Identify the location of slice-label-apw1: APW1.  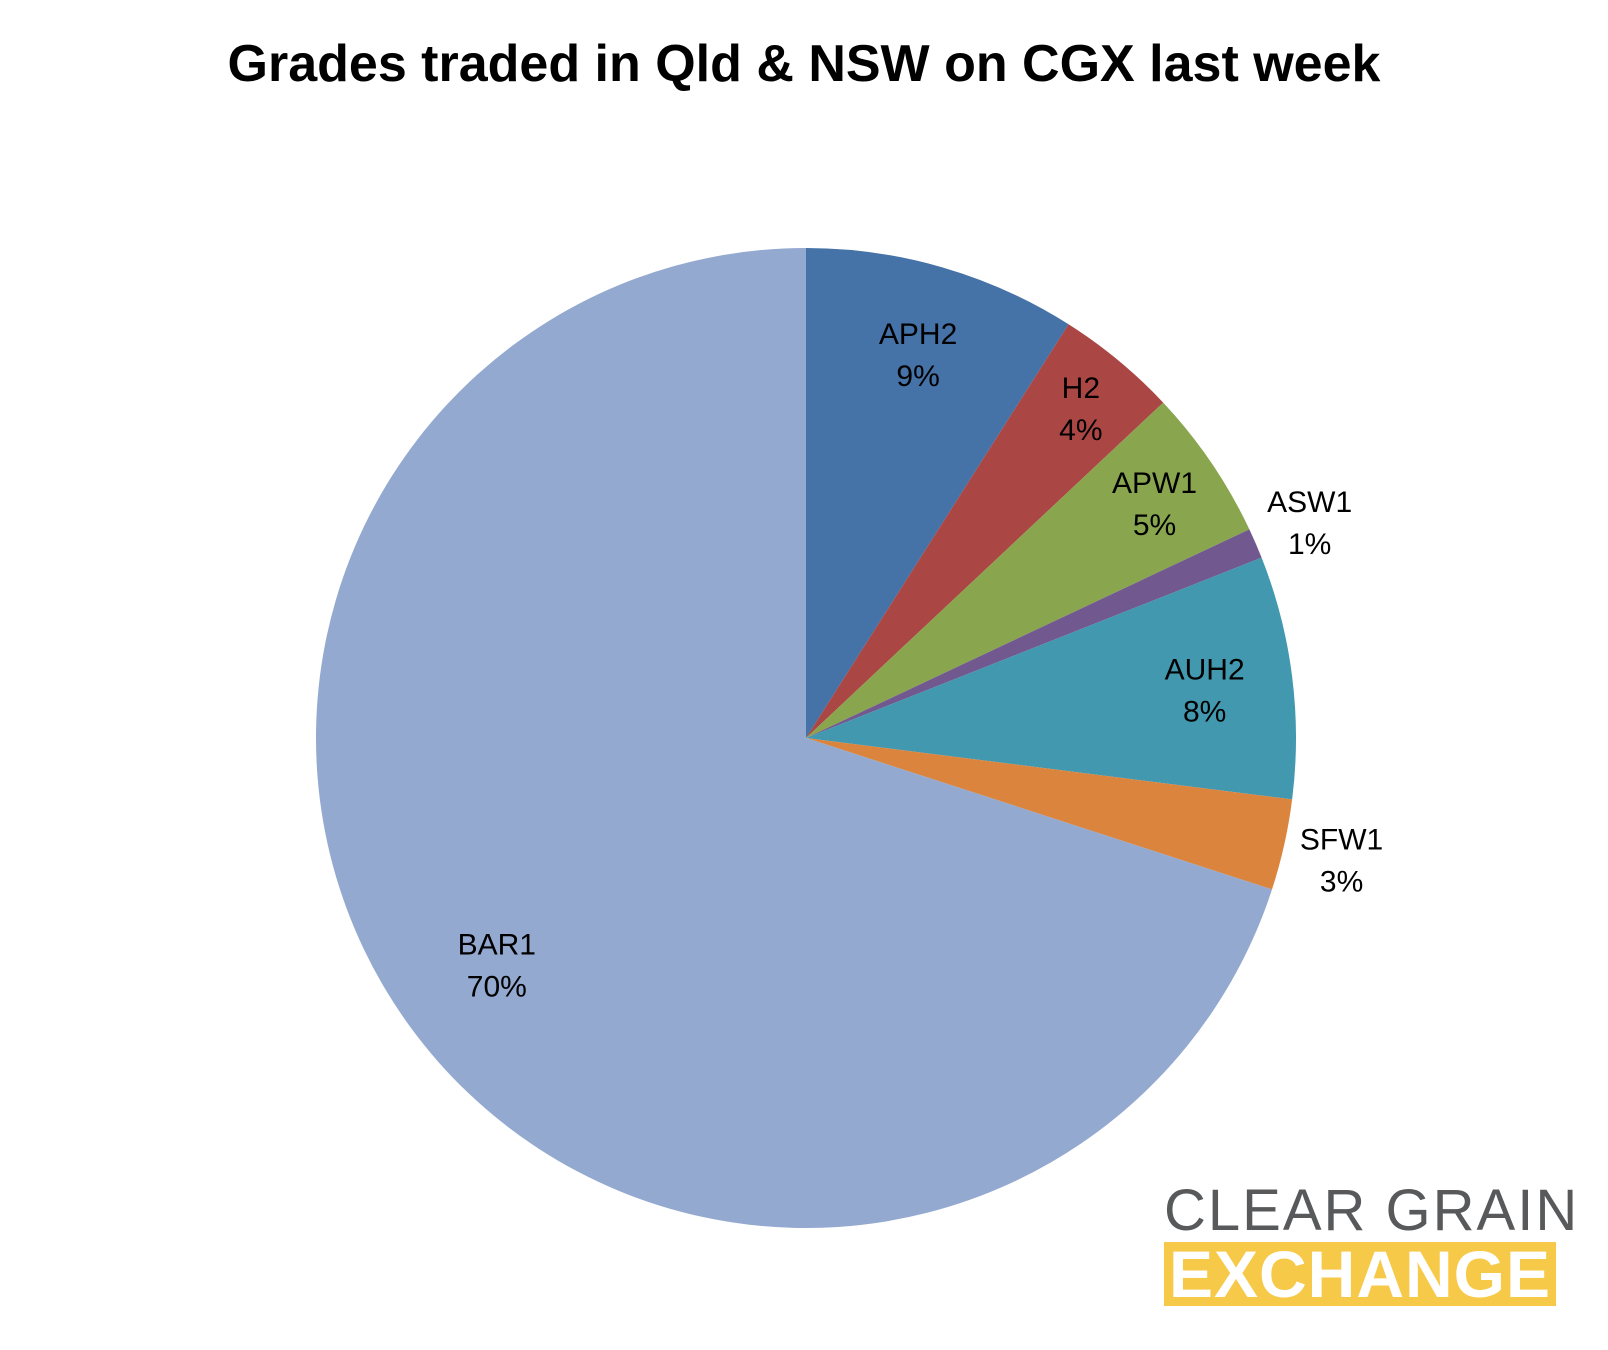
(1154, 483).